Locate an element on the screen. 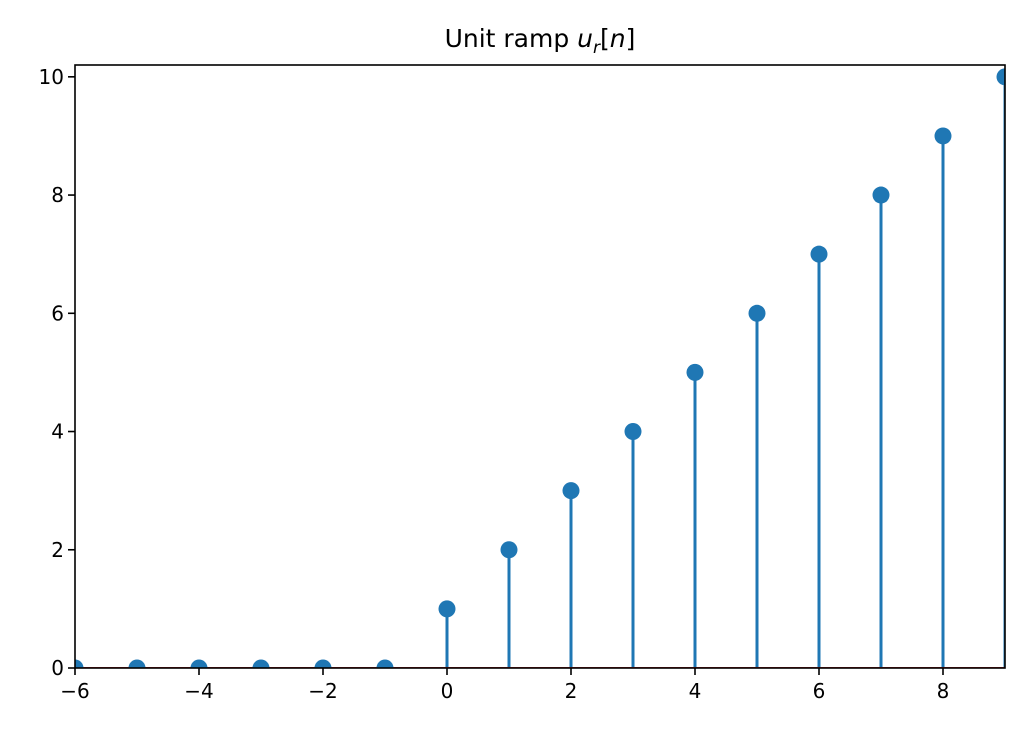  y-tick-label: 10 is located at coordinates (51, 77).